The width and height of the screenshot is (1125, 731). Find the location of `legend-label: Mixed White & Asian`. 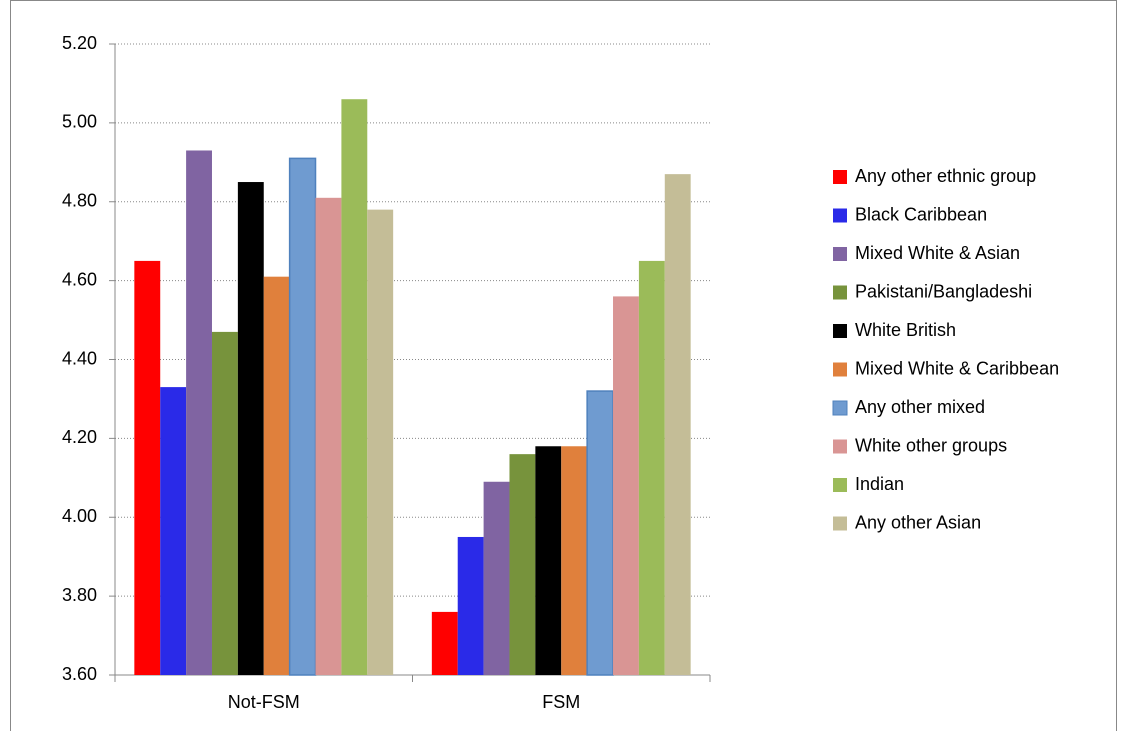

legend-label: Mixed White & Asian is located at coordinates (937, 253).